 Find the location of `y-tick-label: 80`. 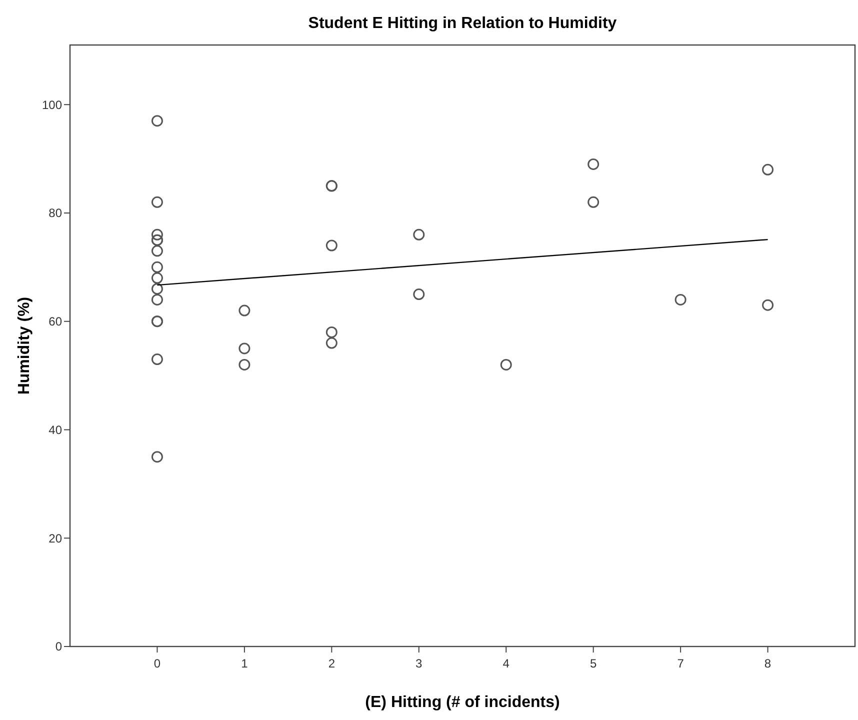

y-tick-label: 80 is located at coordinates (55, 213).